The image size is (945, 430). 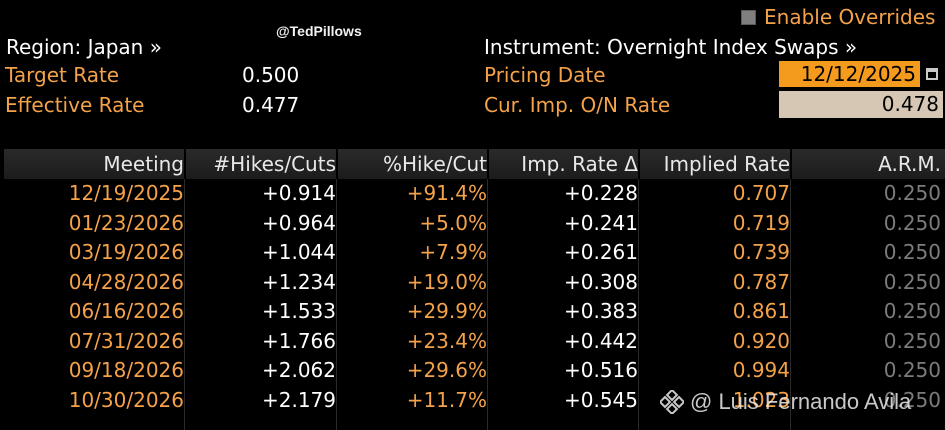 I want to click on cell-meeting: 07/31/2026, so click(x=126, y=340).